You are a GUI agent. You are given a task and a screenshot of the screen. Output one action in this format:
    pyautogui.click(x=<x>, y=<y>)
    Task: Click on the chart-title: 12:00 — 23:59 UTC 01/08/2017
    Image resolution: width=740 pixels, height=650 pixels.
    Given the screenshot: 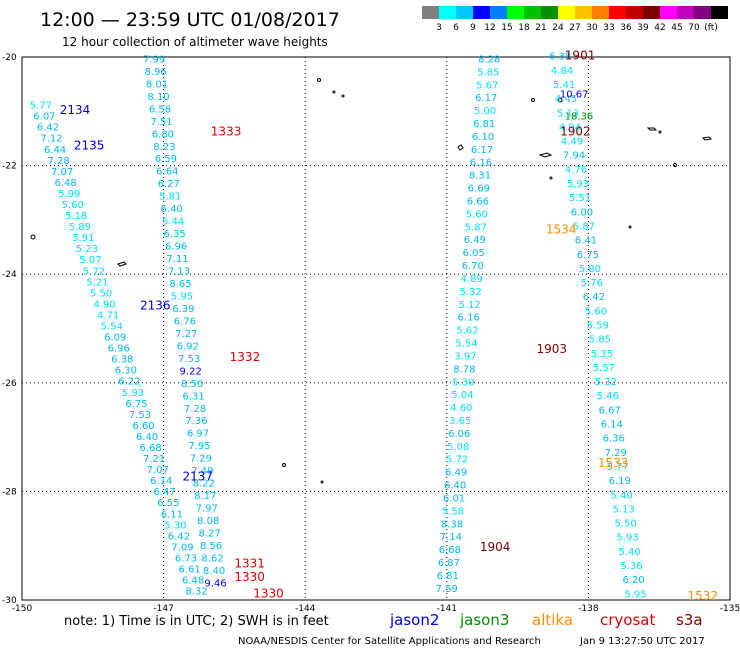 What is the action you would take?
    pyautogui.click(x=190, y=20)
    